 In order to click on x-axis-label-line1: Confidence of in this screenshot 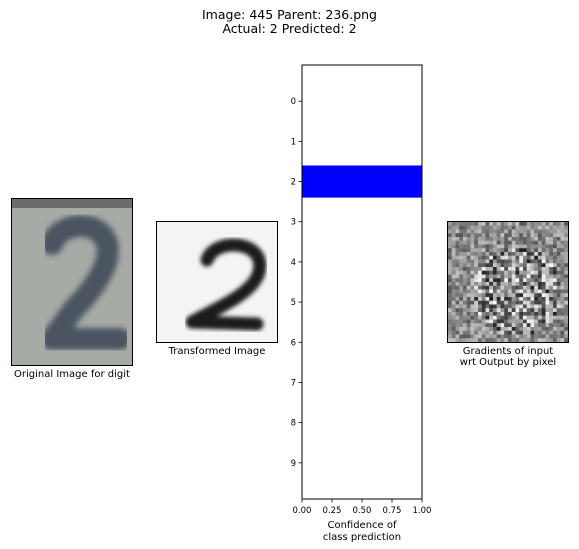, I will do `click(362, 525)`.